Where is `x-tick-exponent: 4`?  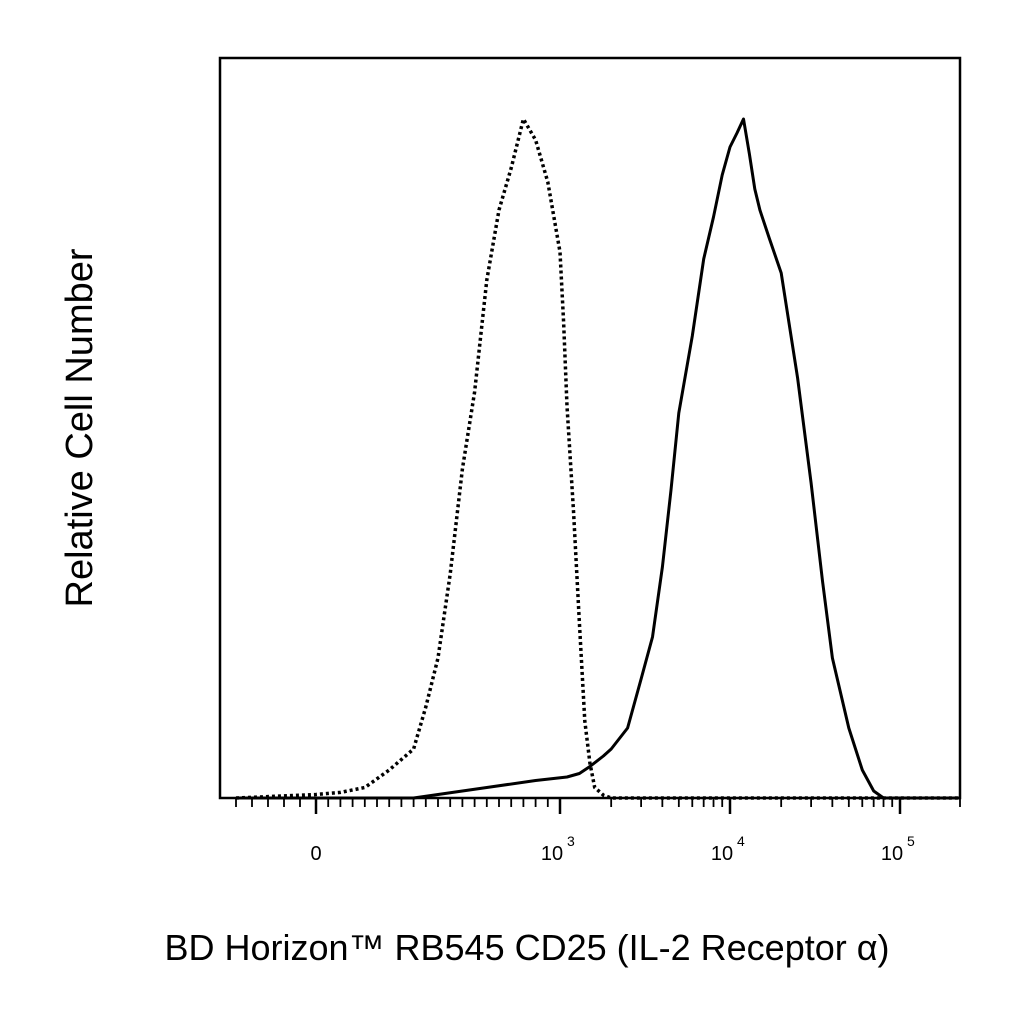
x-tick-exponent: 4 is located at coordinates (741, 841).